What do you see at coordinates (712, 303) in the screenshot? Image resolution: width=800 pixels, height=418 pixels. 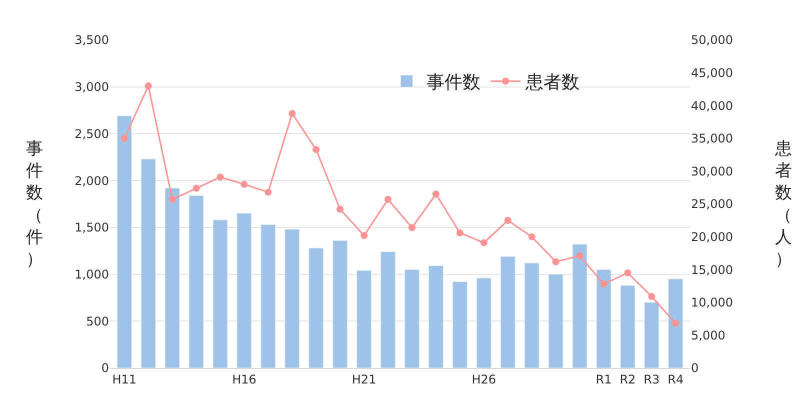 I see `y2-tick-label: 10,000` at bounding box center [712, 303].